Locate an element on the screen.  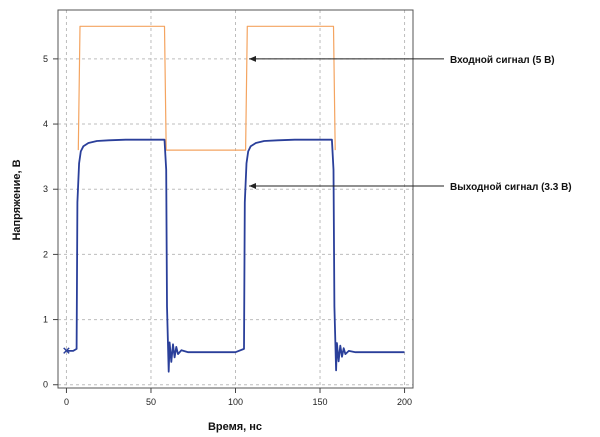
annotation-input-signal: Входной сигнал (5 В) is located at coordinates (502, 60).